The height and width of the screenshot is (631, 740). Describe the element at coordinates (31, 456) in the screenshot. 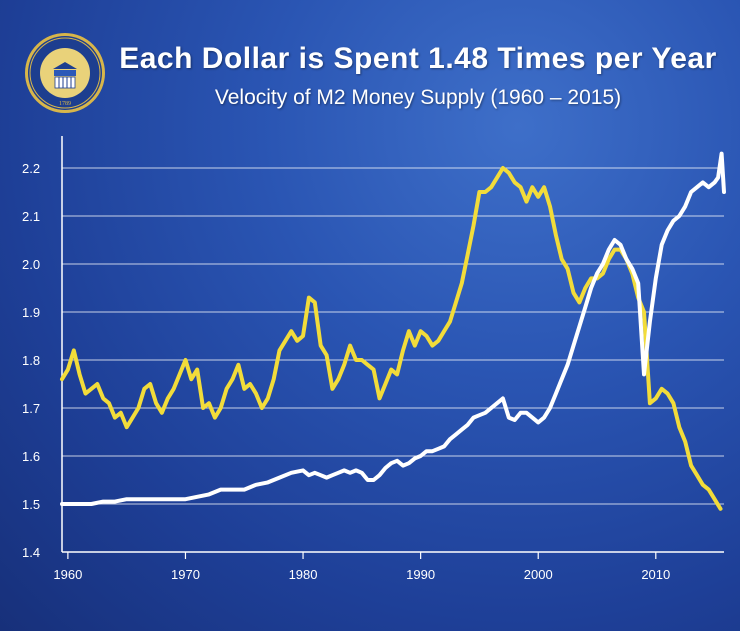

I see `y-tick-label: 1.6` at that location.